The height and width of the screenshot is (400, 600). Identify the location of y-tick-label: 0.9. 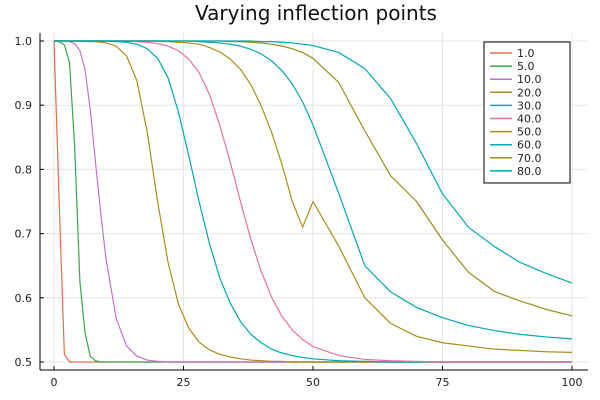
(24, 105).